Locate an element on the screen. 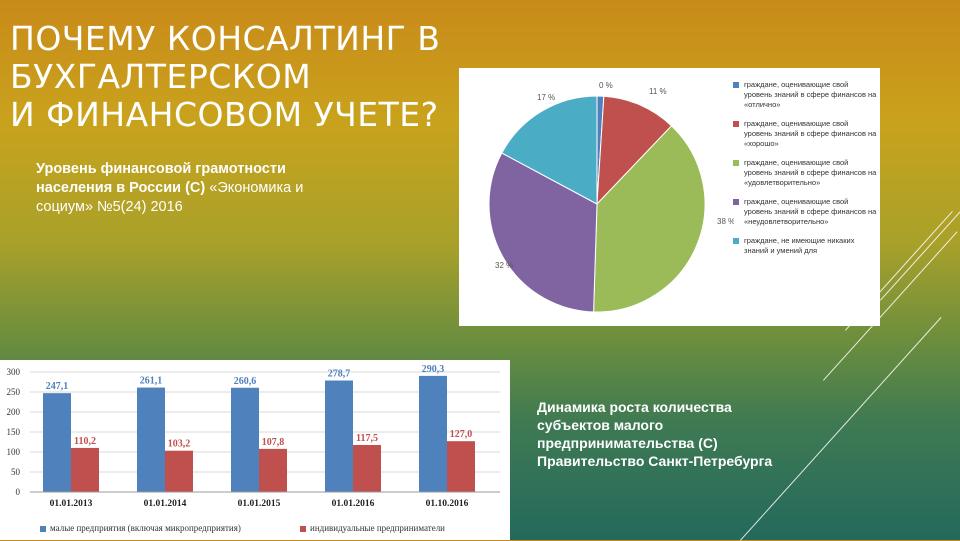 Image resolution: width=960 pixels, height=541 pixels. bar-value-label: 127,0 is located at coordinates (461, 434).